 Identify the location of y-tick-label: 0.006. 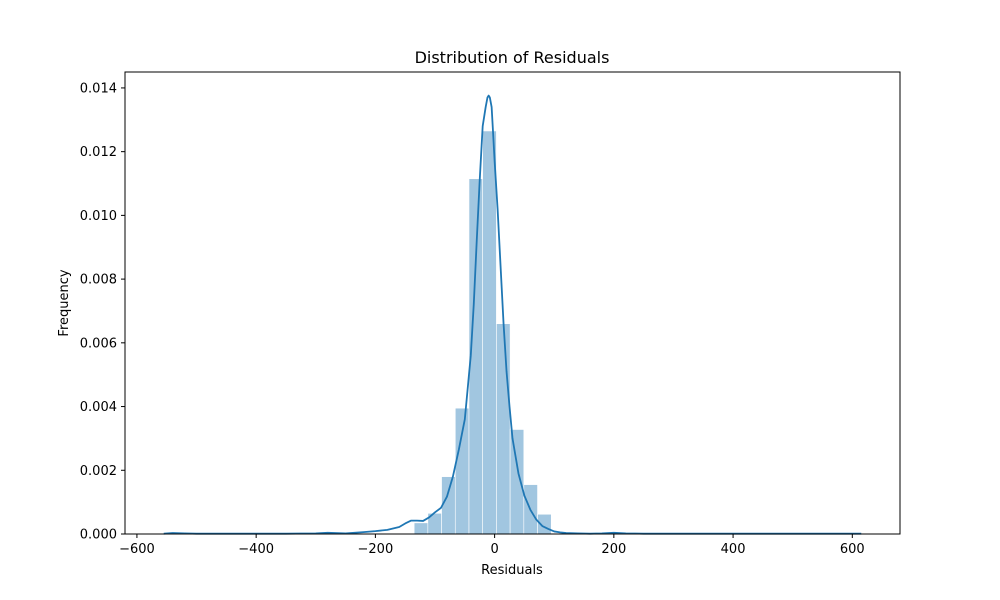
(98, 343).